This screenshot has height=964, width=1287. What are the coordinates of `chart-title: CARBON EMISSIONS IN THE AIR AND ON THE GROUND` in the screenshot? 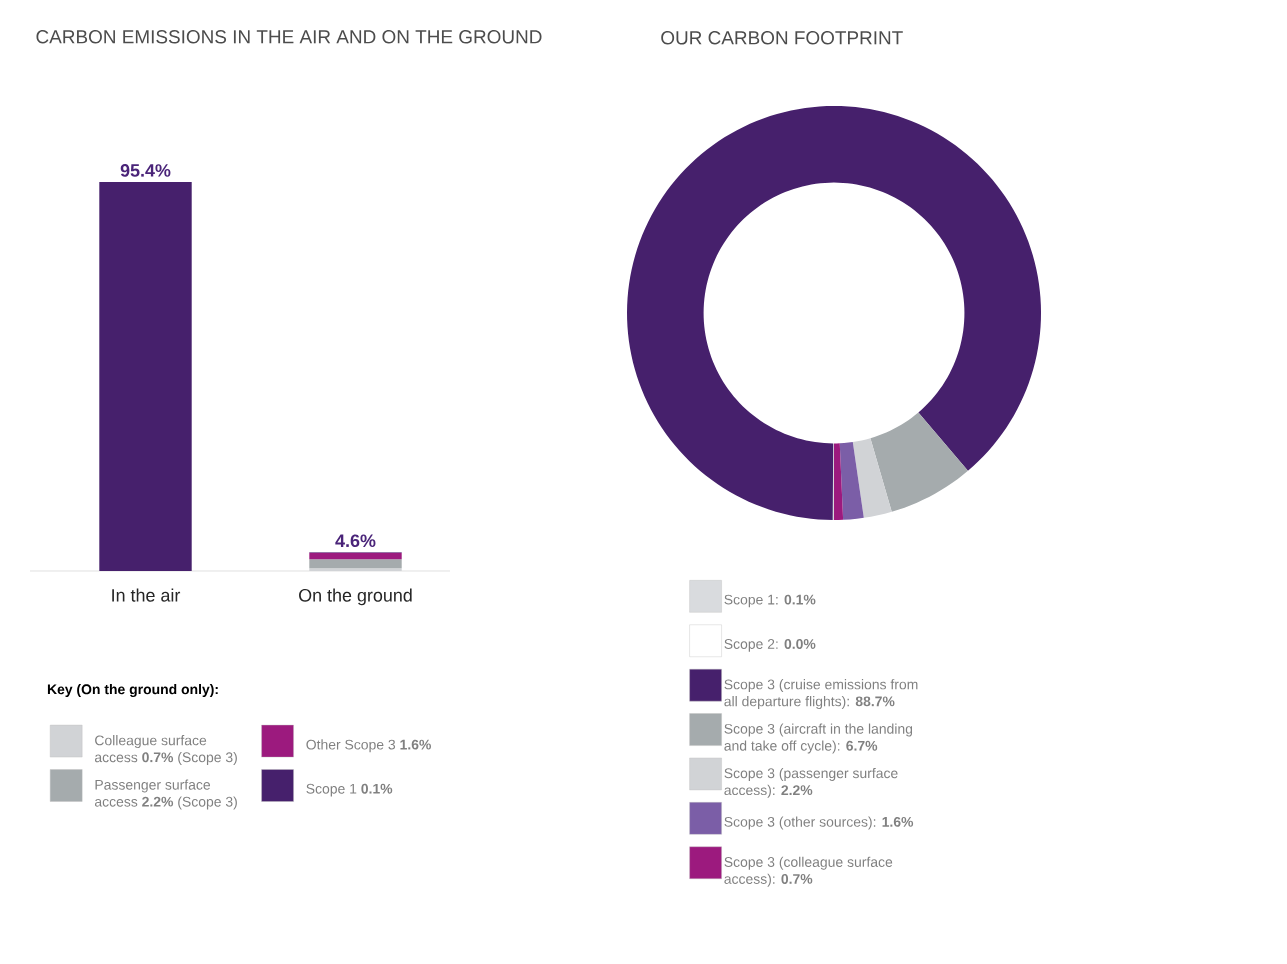 It's located at (289, 37).